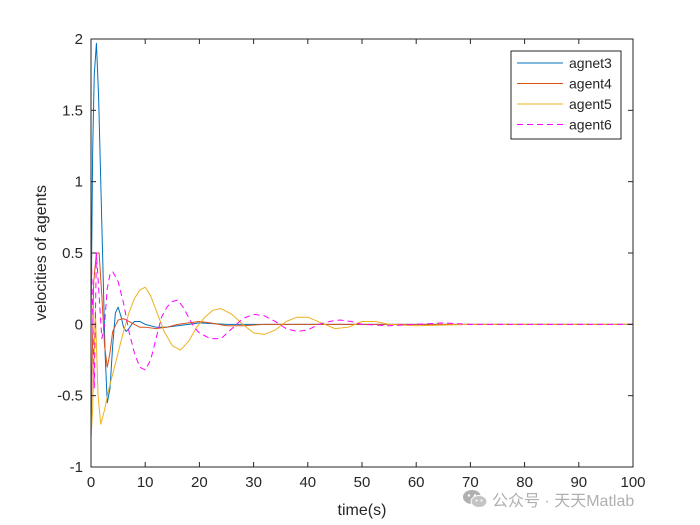  Describe the element at coordinates (590, 104) in the screenshot. I see `legend-label-3: agent5` at that location.